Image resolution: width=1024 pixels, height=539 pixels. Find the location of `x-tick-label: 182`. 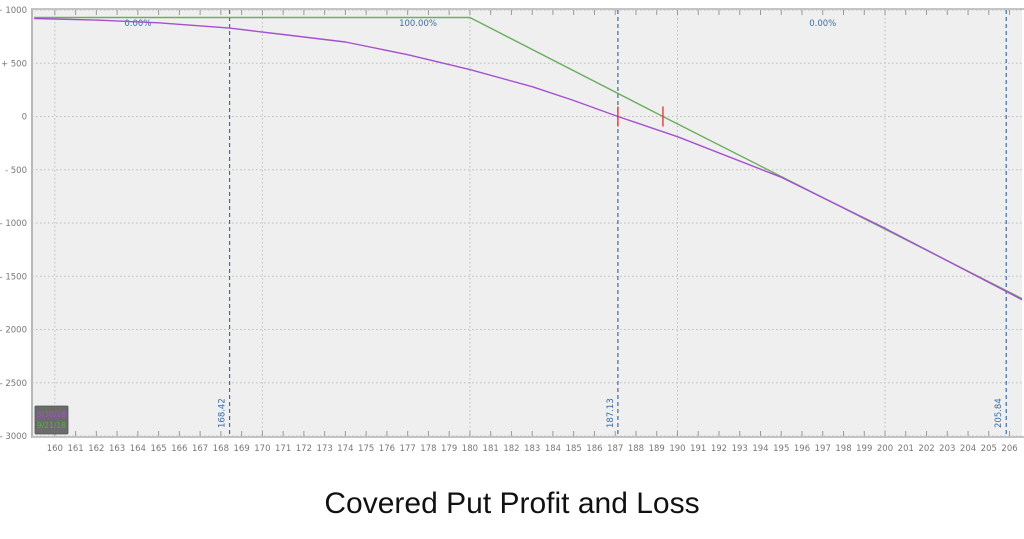

x-tick-label: 182 is located at coordinates (511, 449).